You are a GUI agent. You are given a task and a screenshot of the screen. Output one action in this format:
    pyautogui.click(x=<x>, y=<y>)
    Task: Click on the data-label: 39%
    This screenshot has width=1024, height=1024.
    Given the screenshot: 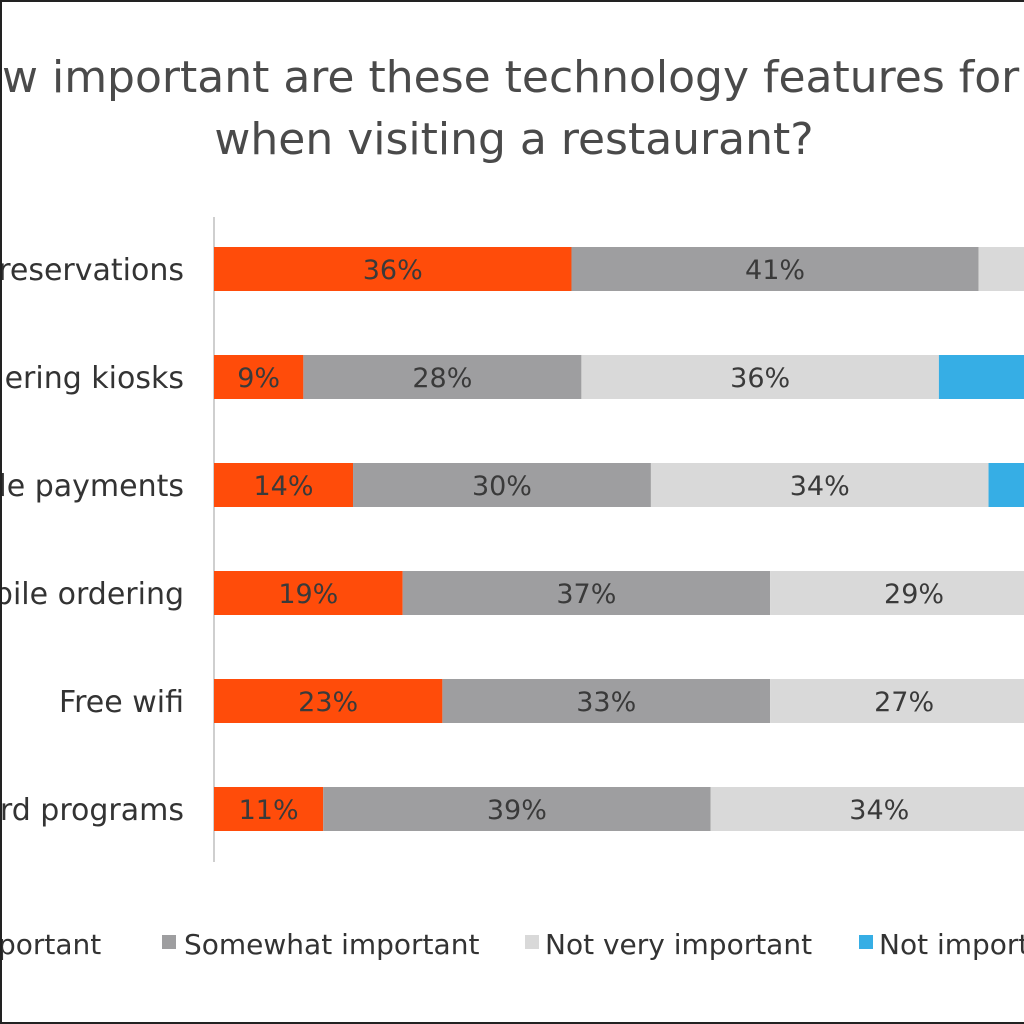 What is the action you would take?
    pyautogui.click(x=517, y=810)
    